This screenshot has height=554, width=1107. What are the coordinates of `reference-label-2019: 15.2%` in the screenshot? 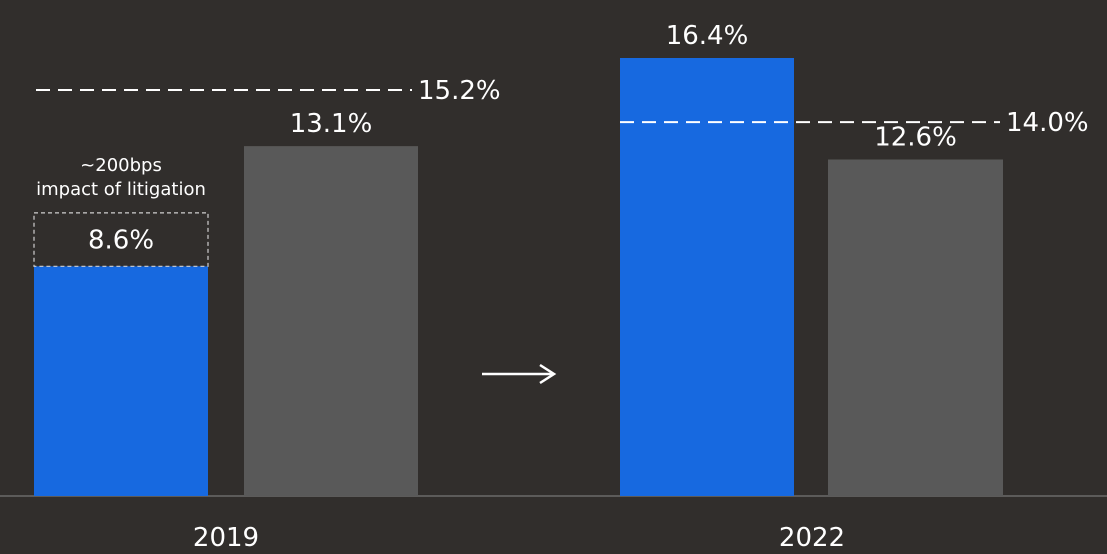 It's located at (459, 91).